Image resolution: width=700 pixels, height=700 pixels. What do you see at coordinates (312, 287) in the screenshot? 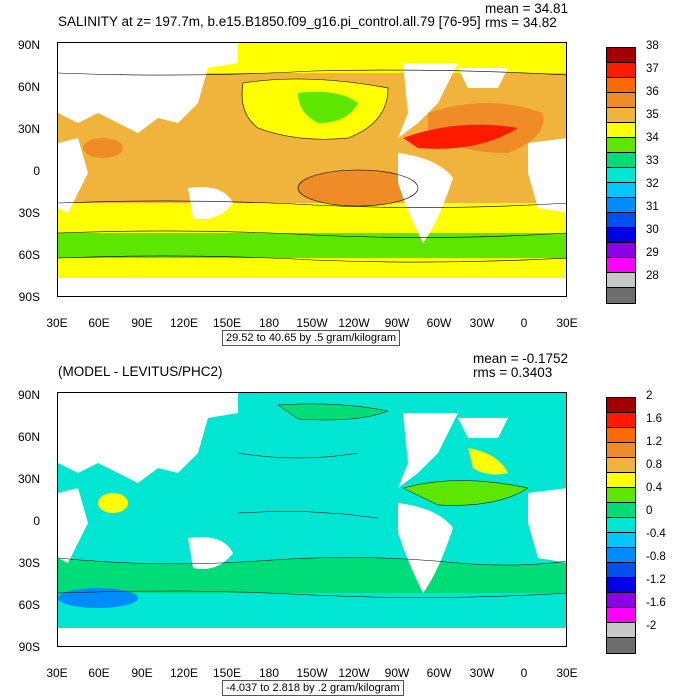
I see `antarctica-land` at bounding box center [312, 287].